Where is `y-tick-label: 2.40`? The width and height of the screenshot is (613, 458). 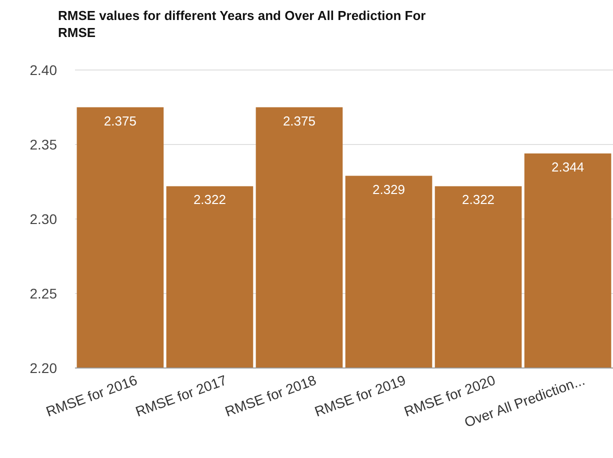 y-tick-label: 2.40 is located at coordinates (44, 70).